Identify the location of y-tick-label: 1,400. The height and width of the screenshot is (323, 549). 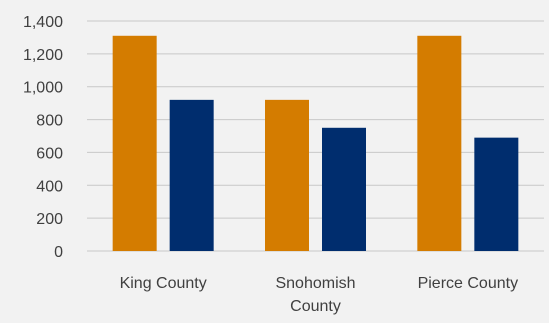
(43, 22).